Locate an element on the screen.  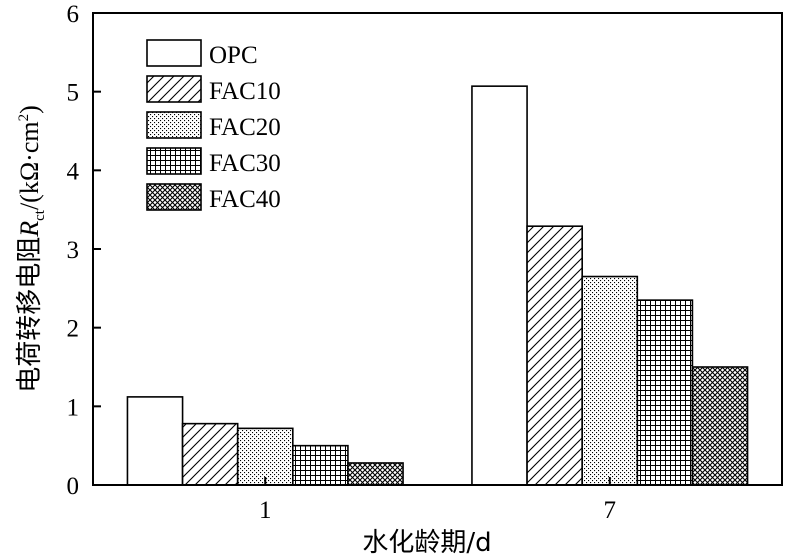
x-axis-title: 水化龄期/d is located at coordinates (426, 543).